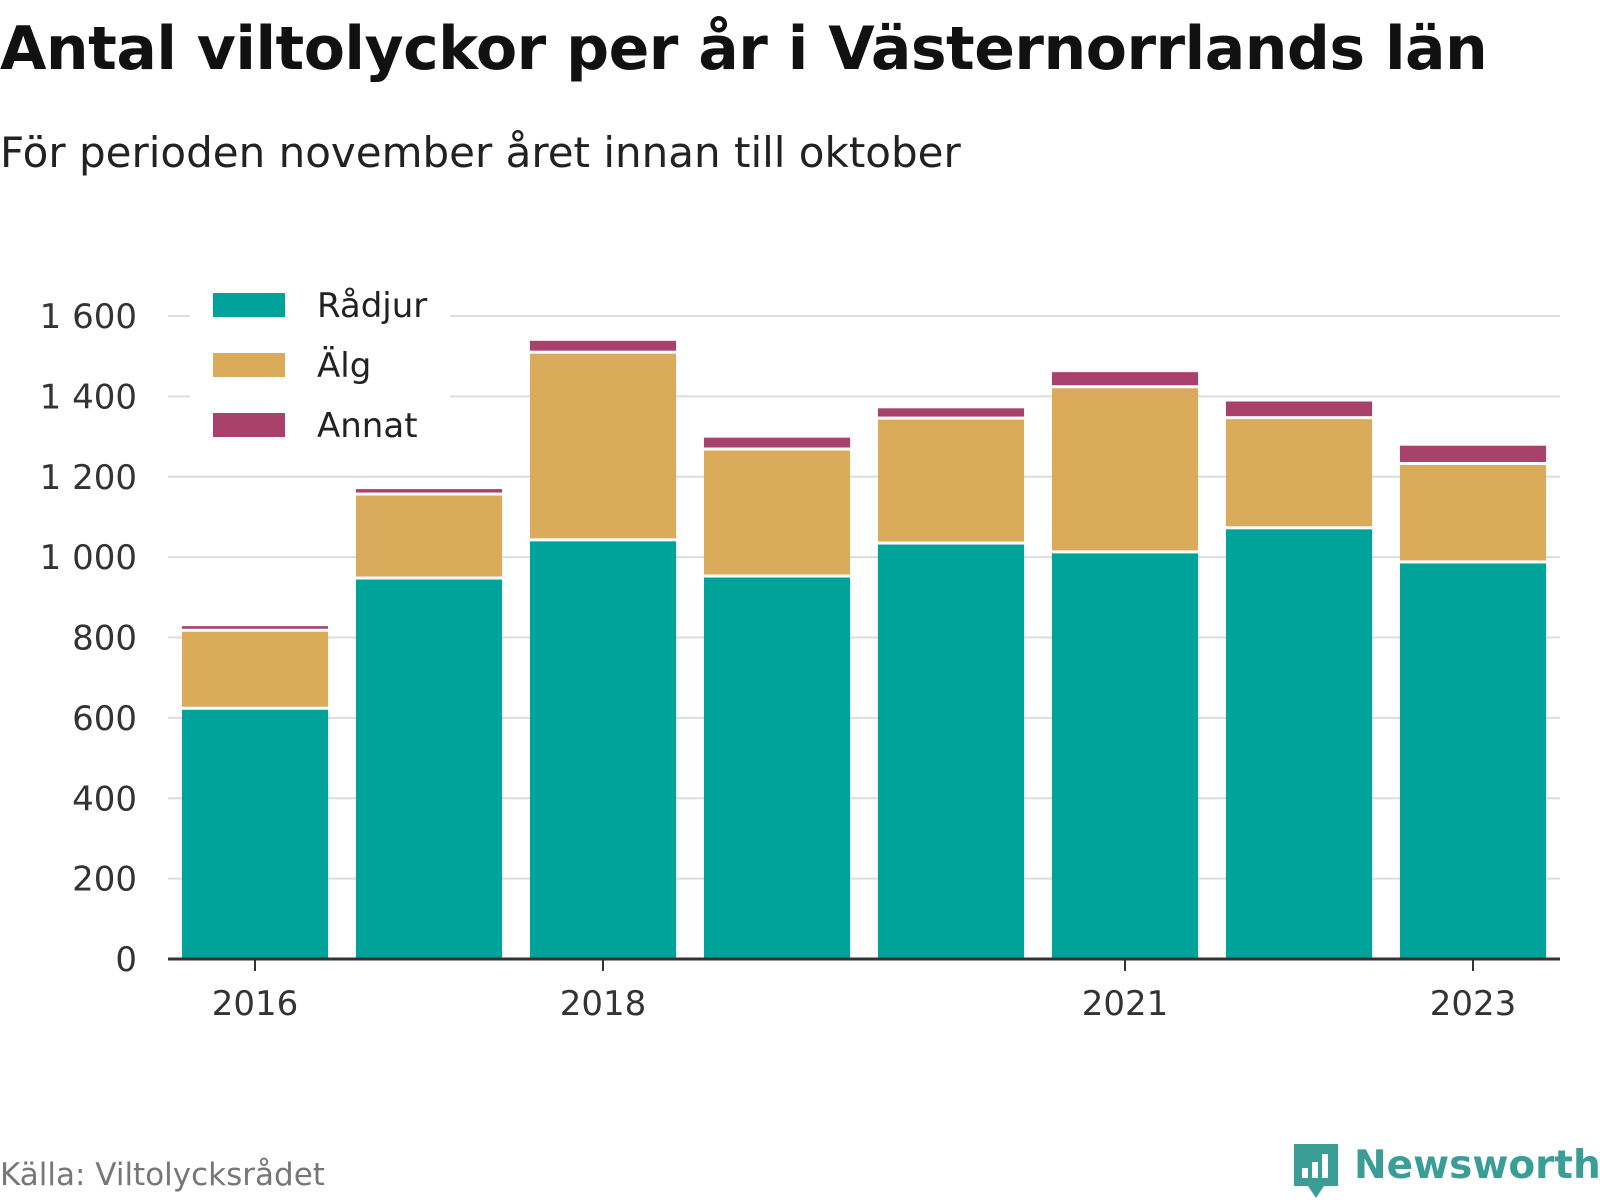 Image resolution: width=1600 pixels, height=1200 pixels. What do you see at coordinates (372, 306) in the screenshot?
I see `legend-label: Rådjur` at bounding box center [372, 306].